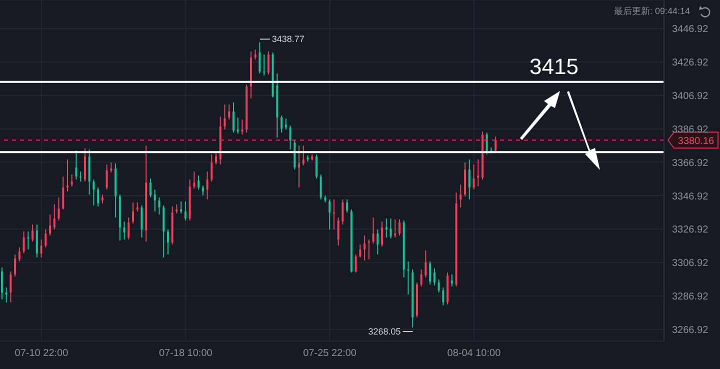  I want to click on annotation: 最后更新: 09:44:14, so click(652, 11).